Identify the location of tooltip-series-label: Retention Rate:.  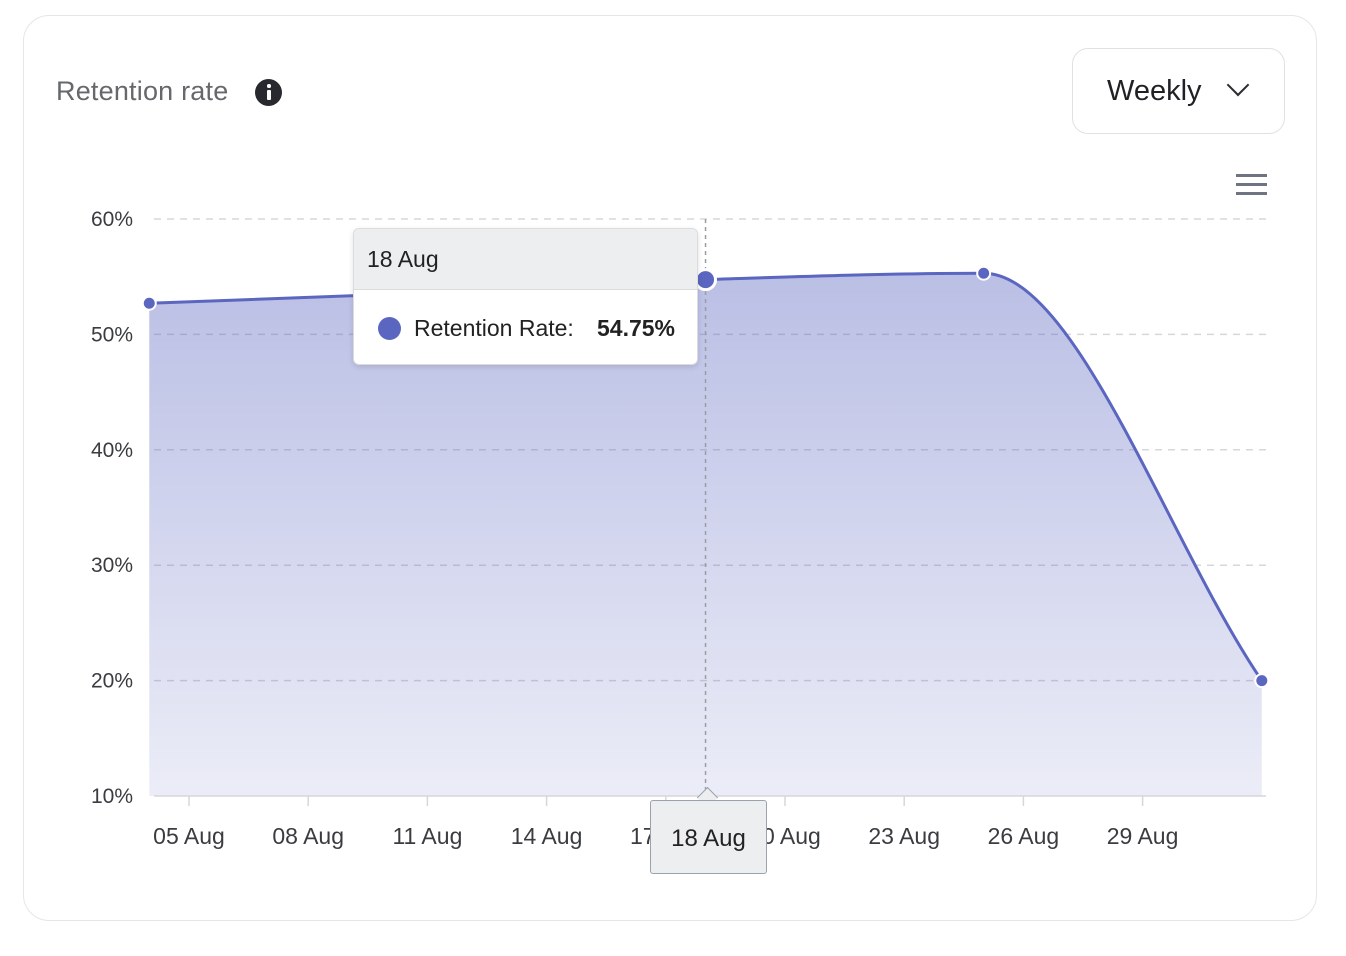
(494, 328).